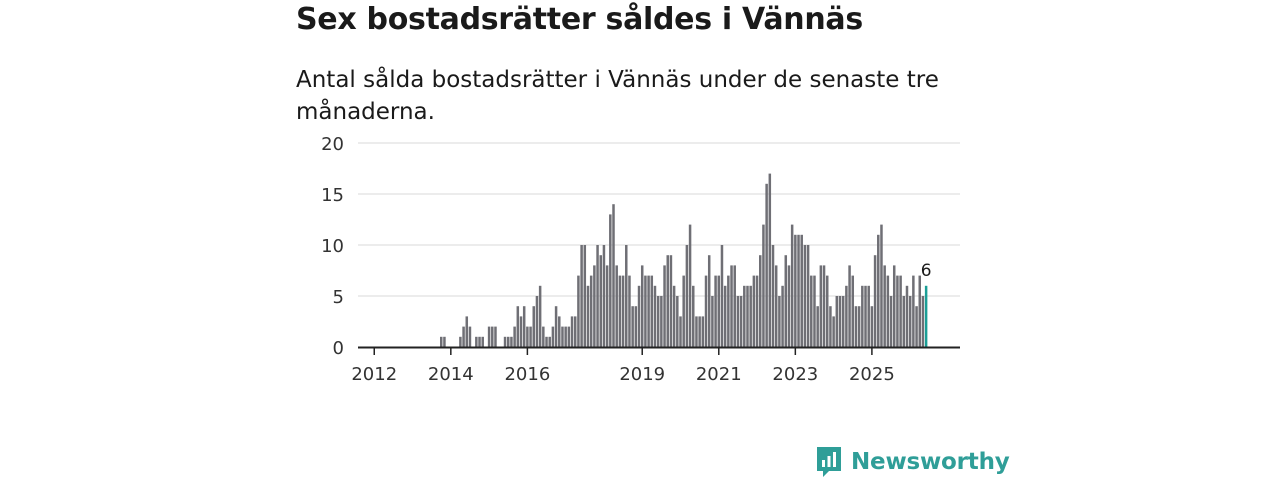 This screenshot has width=1280, height=480. I want to click on y-tick-label: 10, so click(332, 246).